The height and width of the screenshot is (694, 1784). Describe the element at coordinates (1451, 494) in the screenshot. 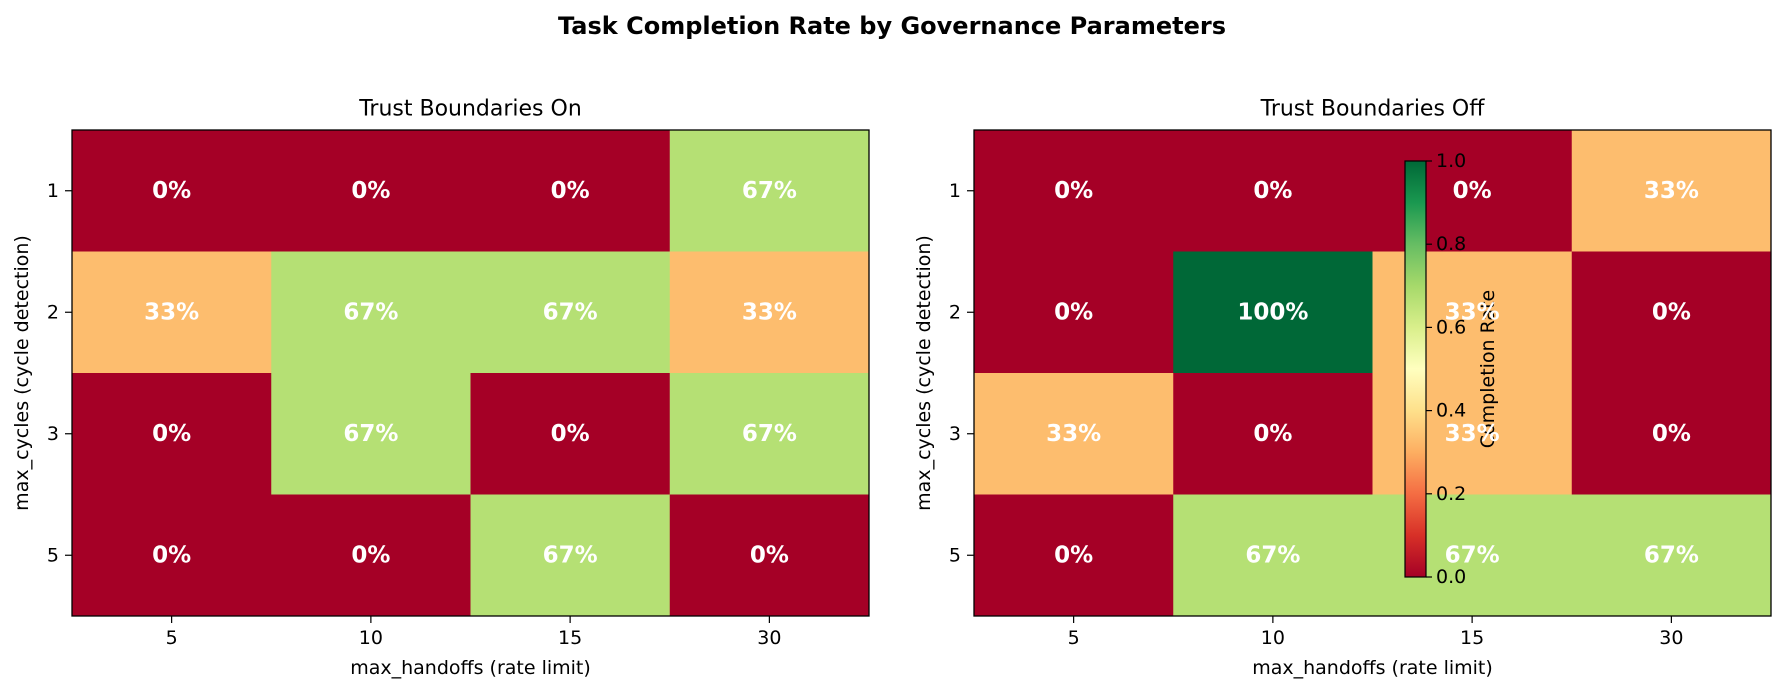

I see `colorbar-tick-label: 0.2` at that location.